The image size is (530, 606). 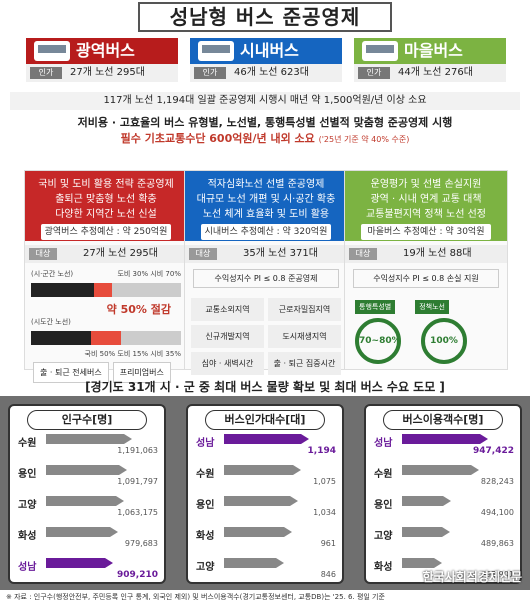 I want to click on watermark: 한국사회적경제신문, so click(x=472, y=577).